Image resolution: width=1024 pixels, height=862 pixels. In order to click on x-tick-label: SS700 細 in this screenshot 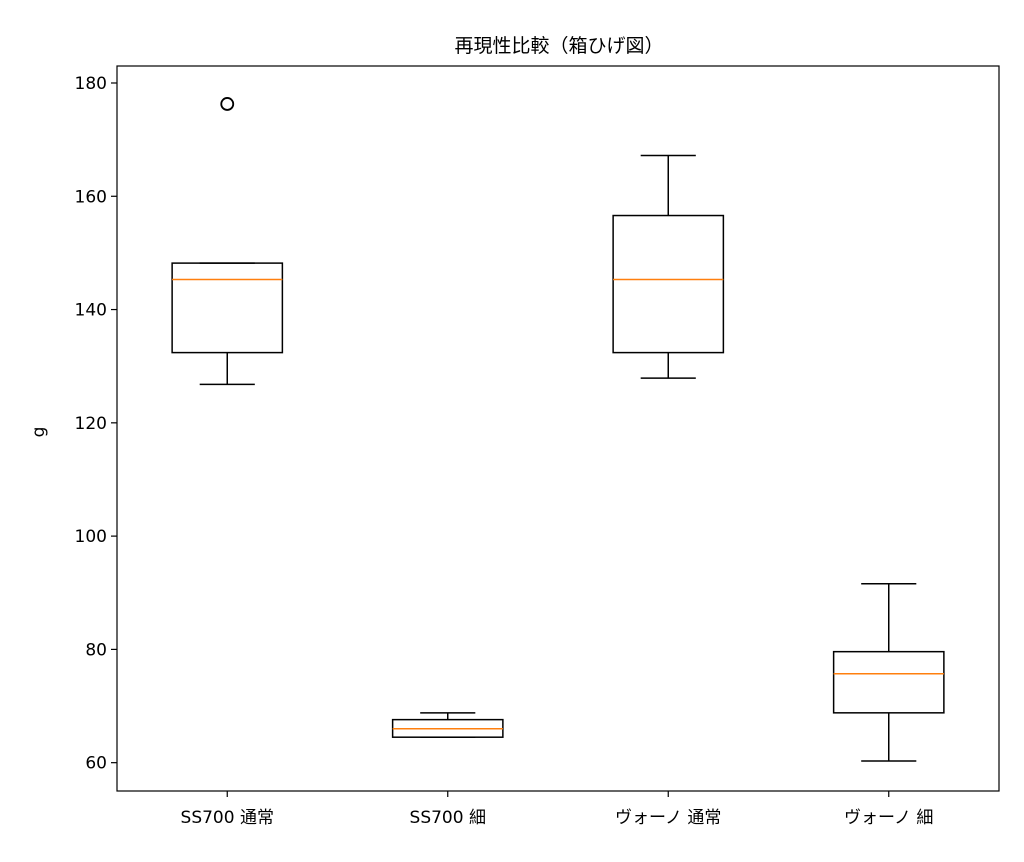, I will do `click(448, 818)`.